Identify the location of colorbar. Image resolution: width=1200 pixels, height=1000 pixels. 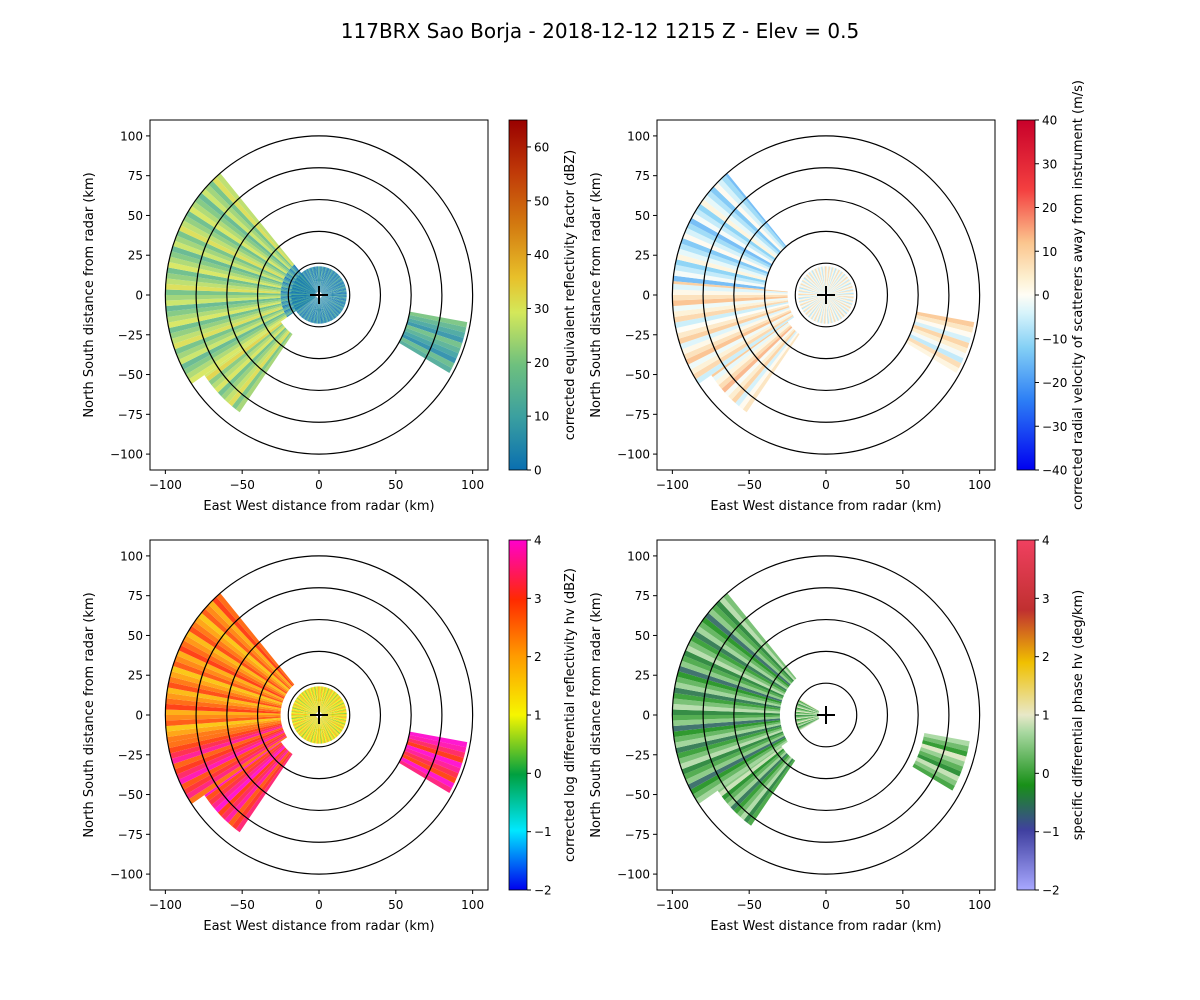
(1026, 295).